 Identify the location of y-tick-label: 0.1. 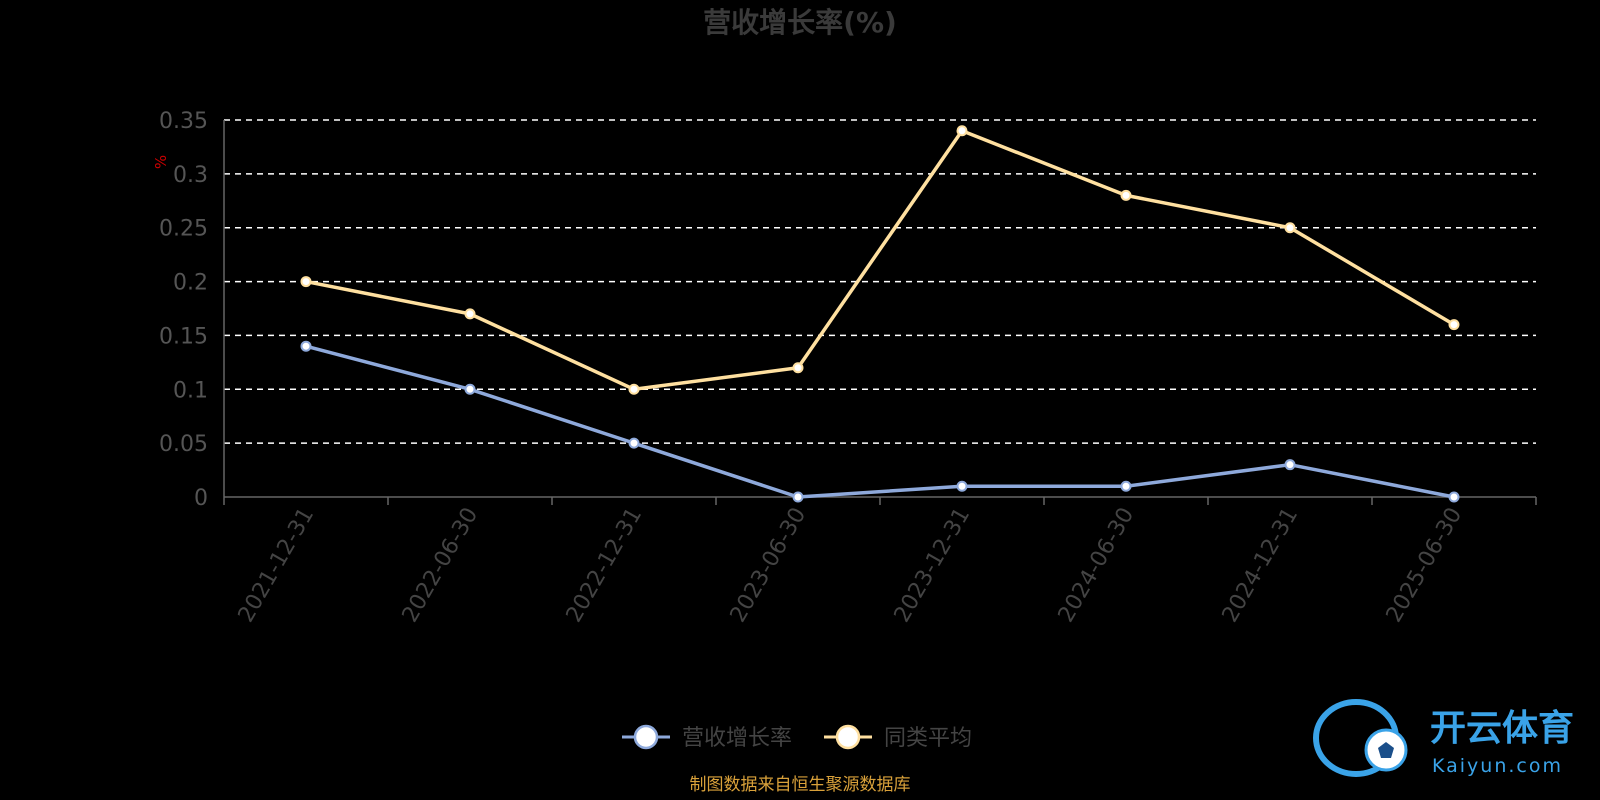
(190, 390).